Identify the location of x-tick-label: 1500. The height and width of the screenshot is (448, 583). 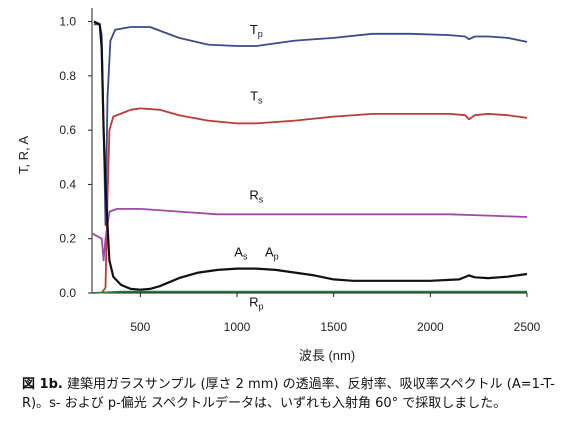
(333, 327).